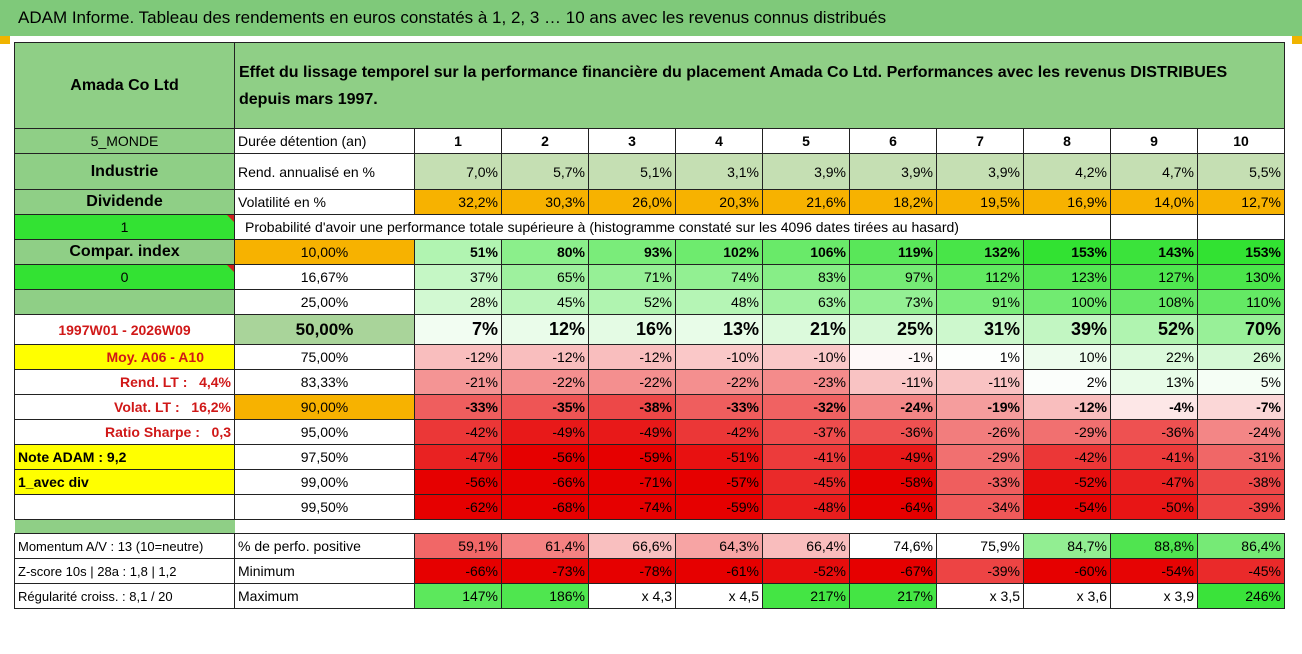 This screenshot has height=654, width=1302. I want to click on percentile-cell: -59%, so click(719, 507).